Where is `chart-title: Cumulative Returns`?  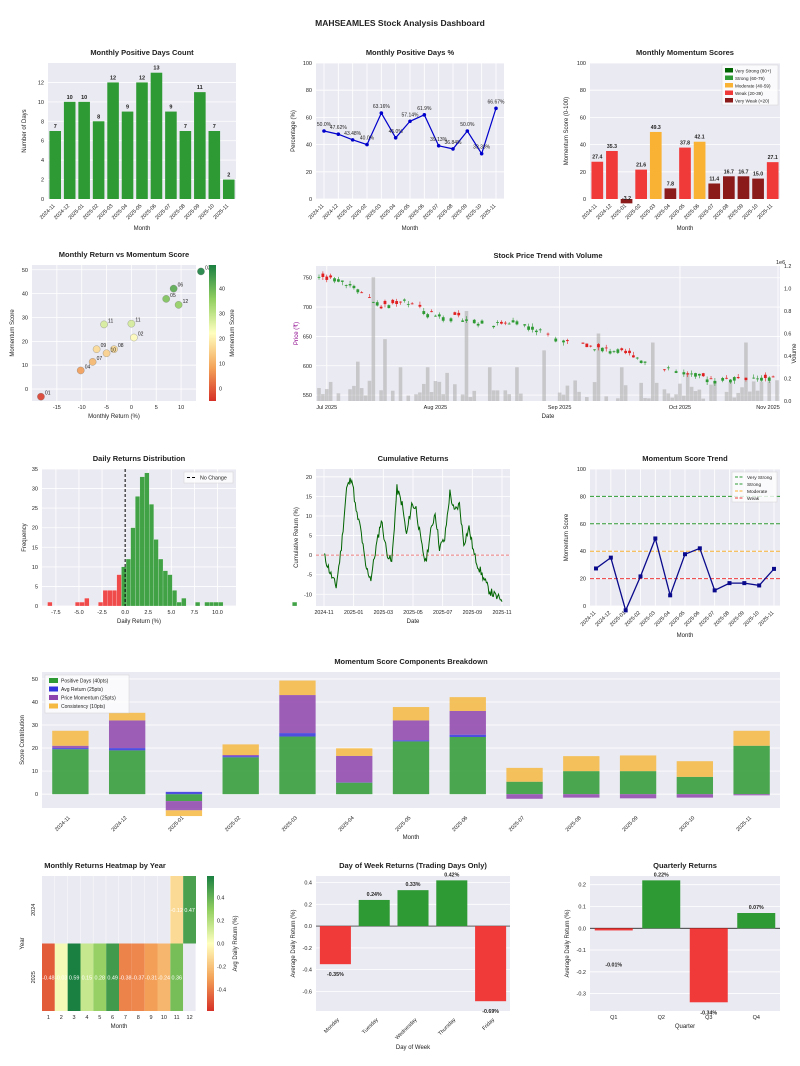
chart-title: Cumulative Returns is located at coordinates (413, 458).